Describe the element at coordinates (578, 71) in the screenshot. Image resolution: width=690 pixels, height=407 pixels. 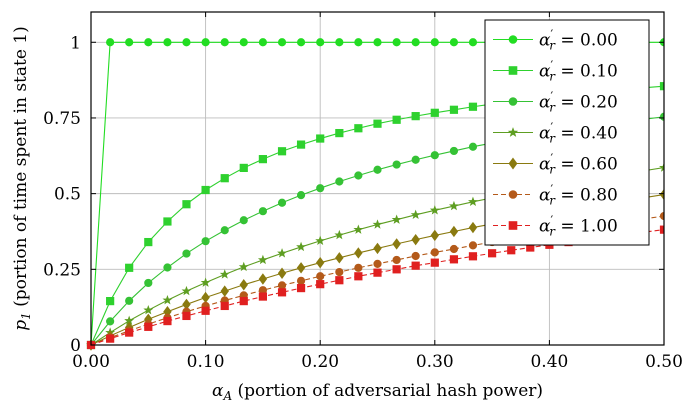
I see `legend-label: α′ r = 0.10` at that location.